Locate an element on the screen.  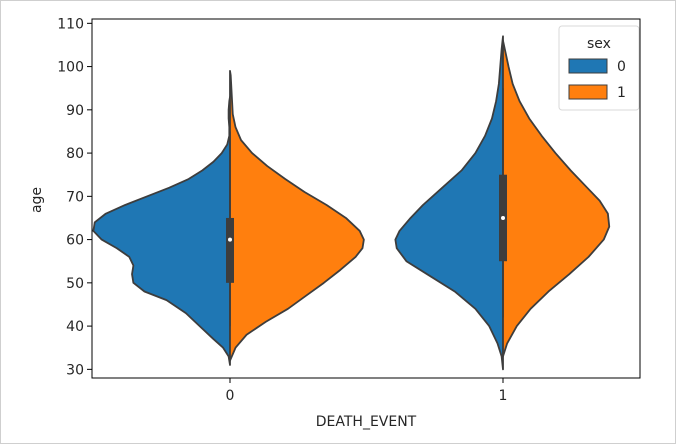
y-axis-title: age is located at coordinates (37, 200).